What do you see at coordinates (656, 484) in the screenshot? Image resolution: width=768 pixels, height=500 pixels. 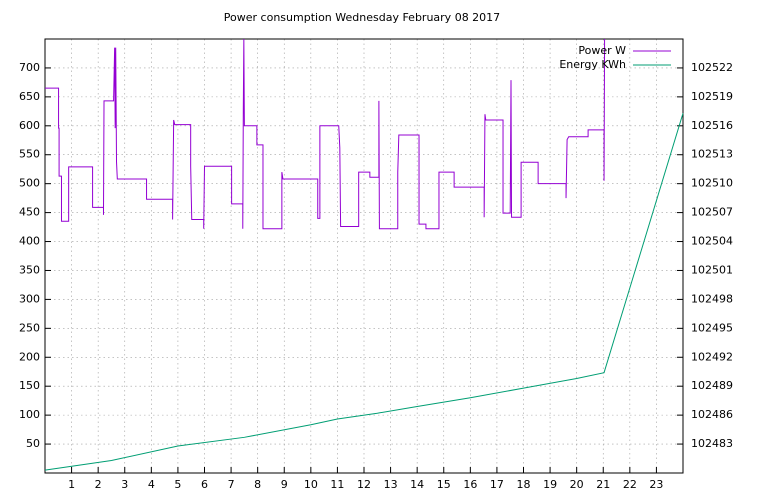 I see `x-tick-label: 23` at bounding box center [656, 484].